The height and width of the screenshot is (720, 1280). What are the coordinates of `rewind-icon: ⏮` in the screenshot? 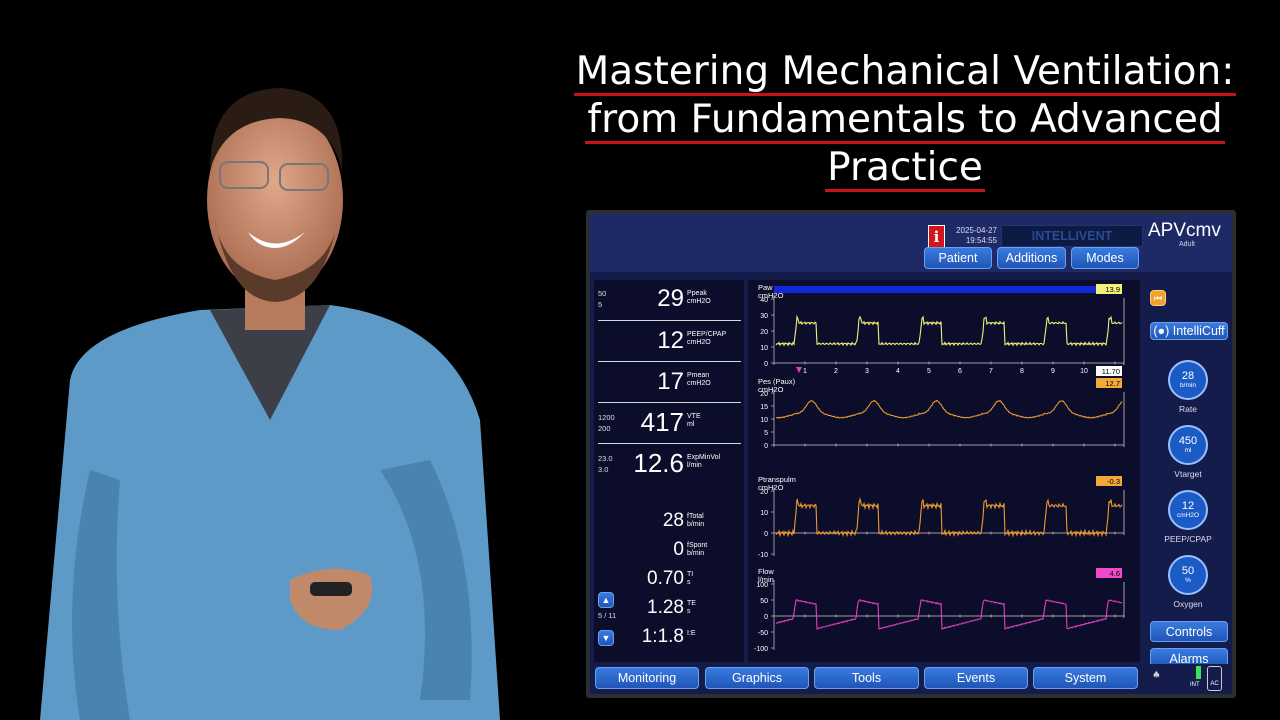 It's located at (1158, 298).